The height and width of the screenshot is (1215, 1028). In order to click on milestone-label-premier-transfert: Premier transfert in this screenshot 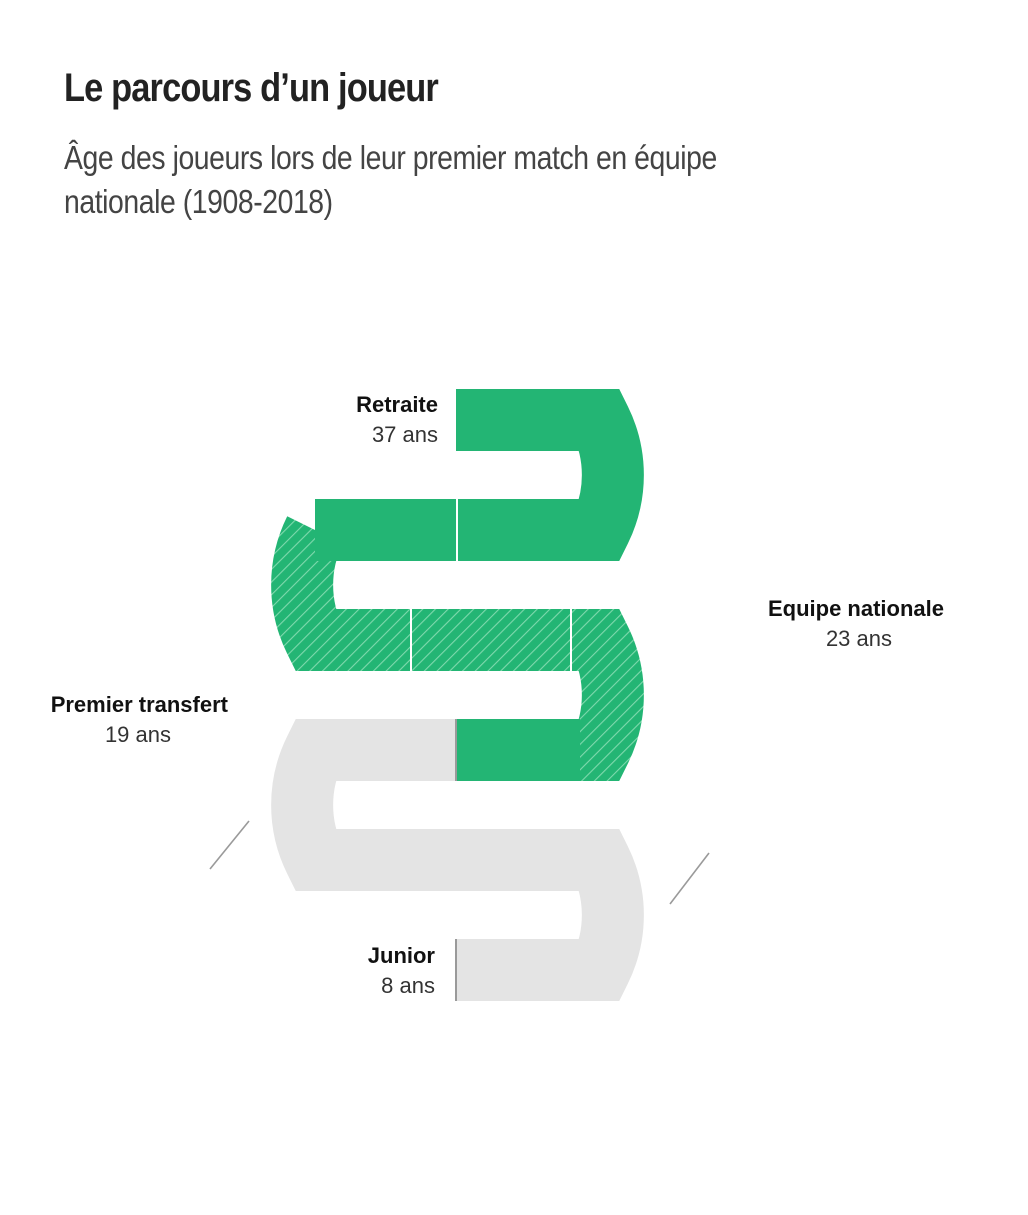, I will do `click(140, 704)`.